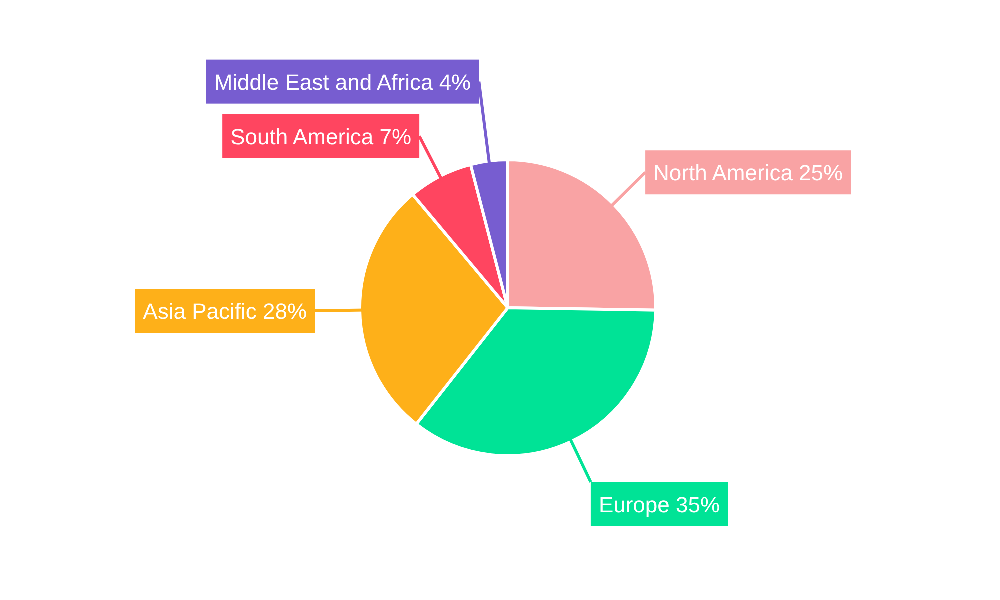 Image resolution: width=1000 pixels, height=600 pixels. Describe the element at coordinates (659, 505) in the screenshot. I see `slice-label: Europe 35%` at that location.